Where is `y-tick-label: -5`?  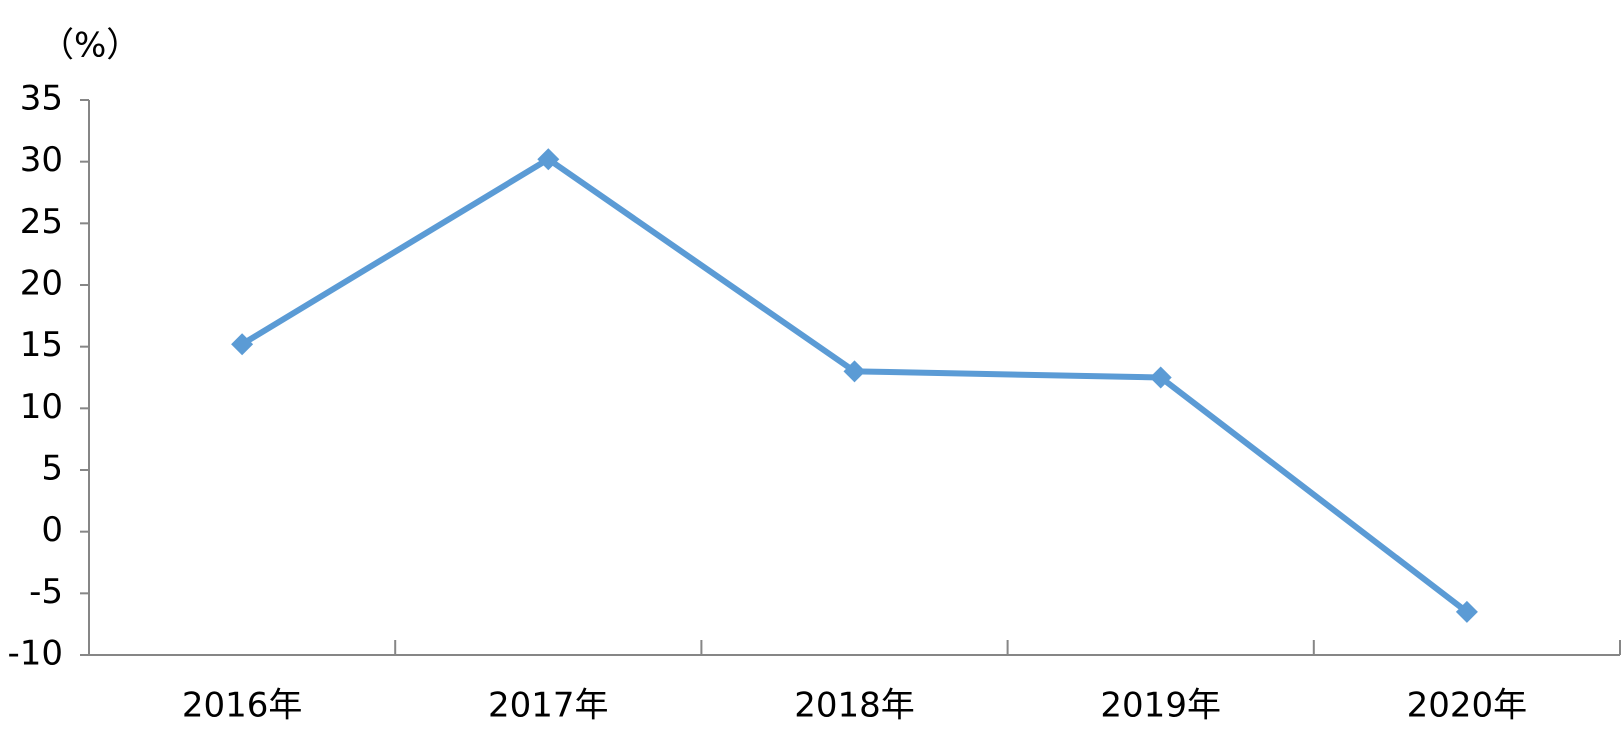
y-tick-label: -5 is located at coordinates (46, 592).